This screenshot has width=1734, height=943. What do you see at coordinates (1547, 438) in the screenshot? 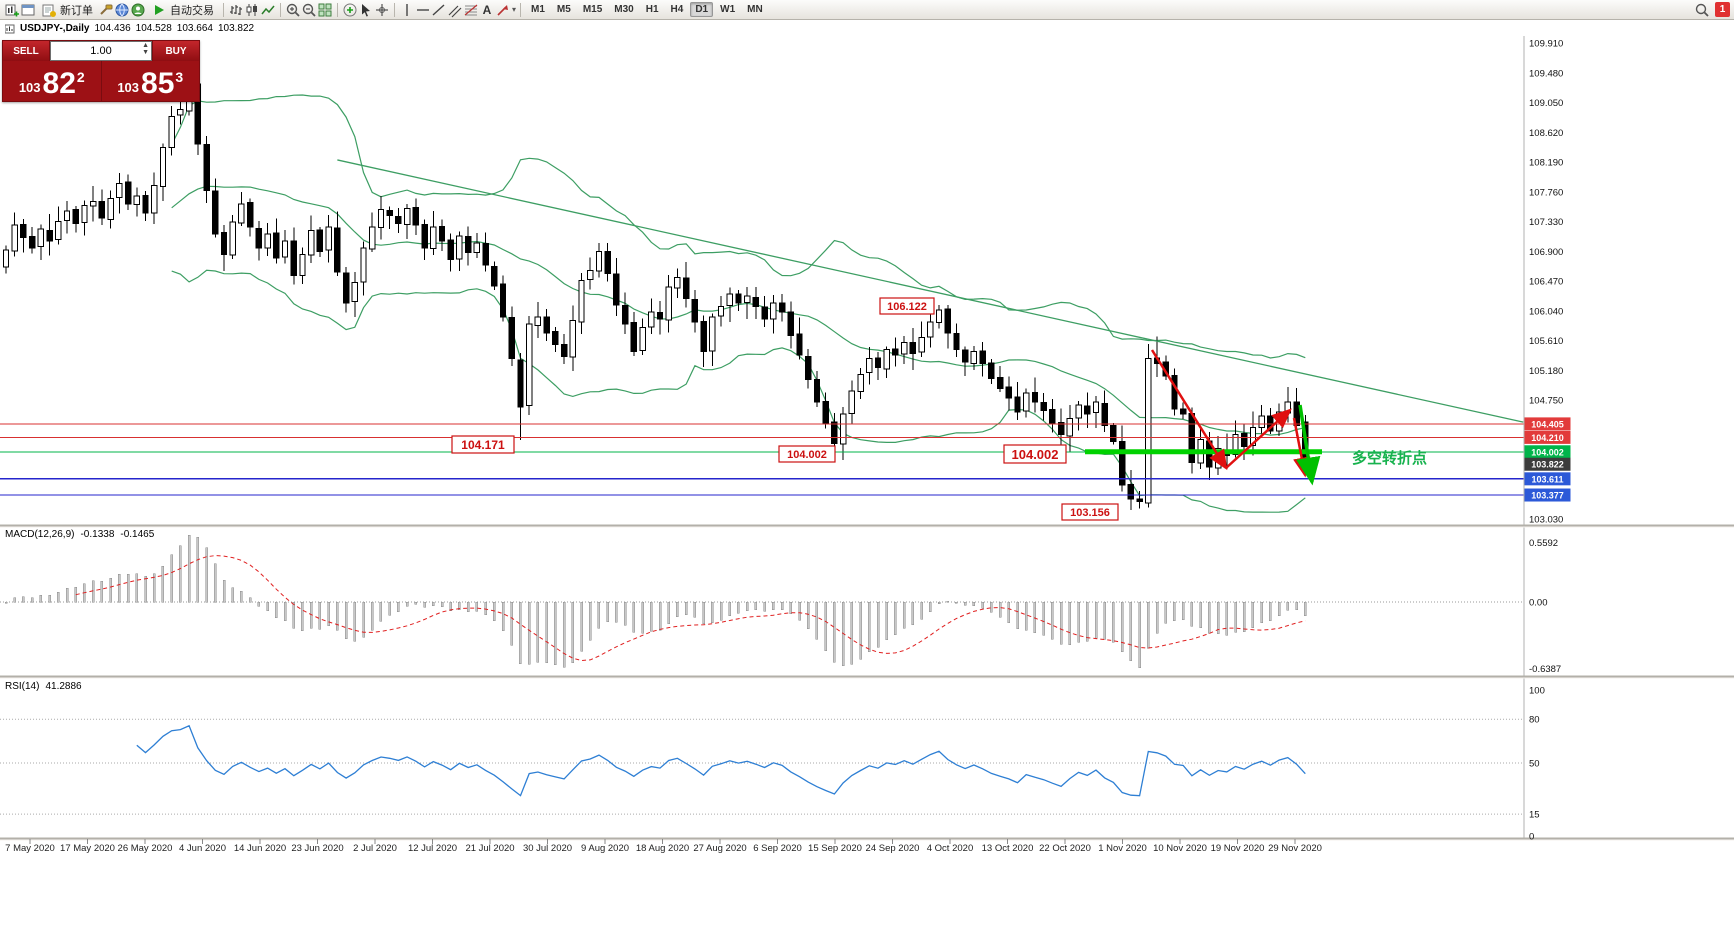
I see `svg-text: 104.210` at bounding box center [1547, 438].